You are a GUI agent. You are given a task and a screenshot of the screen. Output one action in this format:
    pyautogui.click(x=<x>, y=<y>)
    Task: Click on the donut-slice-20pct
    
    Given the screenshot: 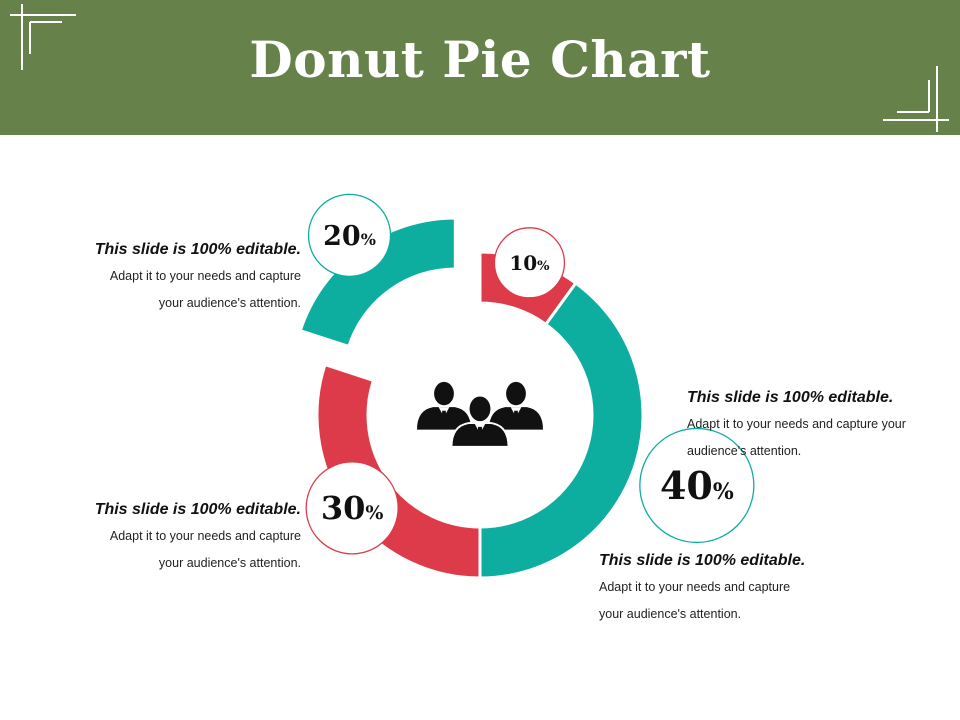 What is the action you would take?
    pyautogui.click(x=377, y=282)
    